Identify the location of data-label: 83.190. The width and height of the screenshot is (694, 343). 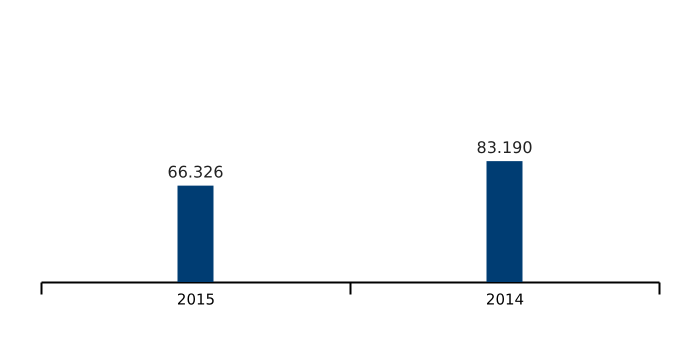
(504, 148).